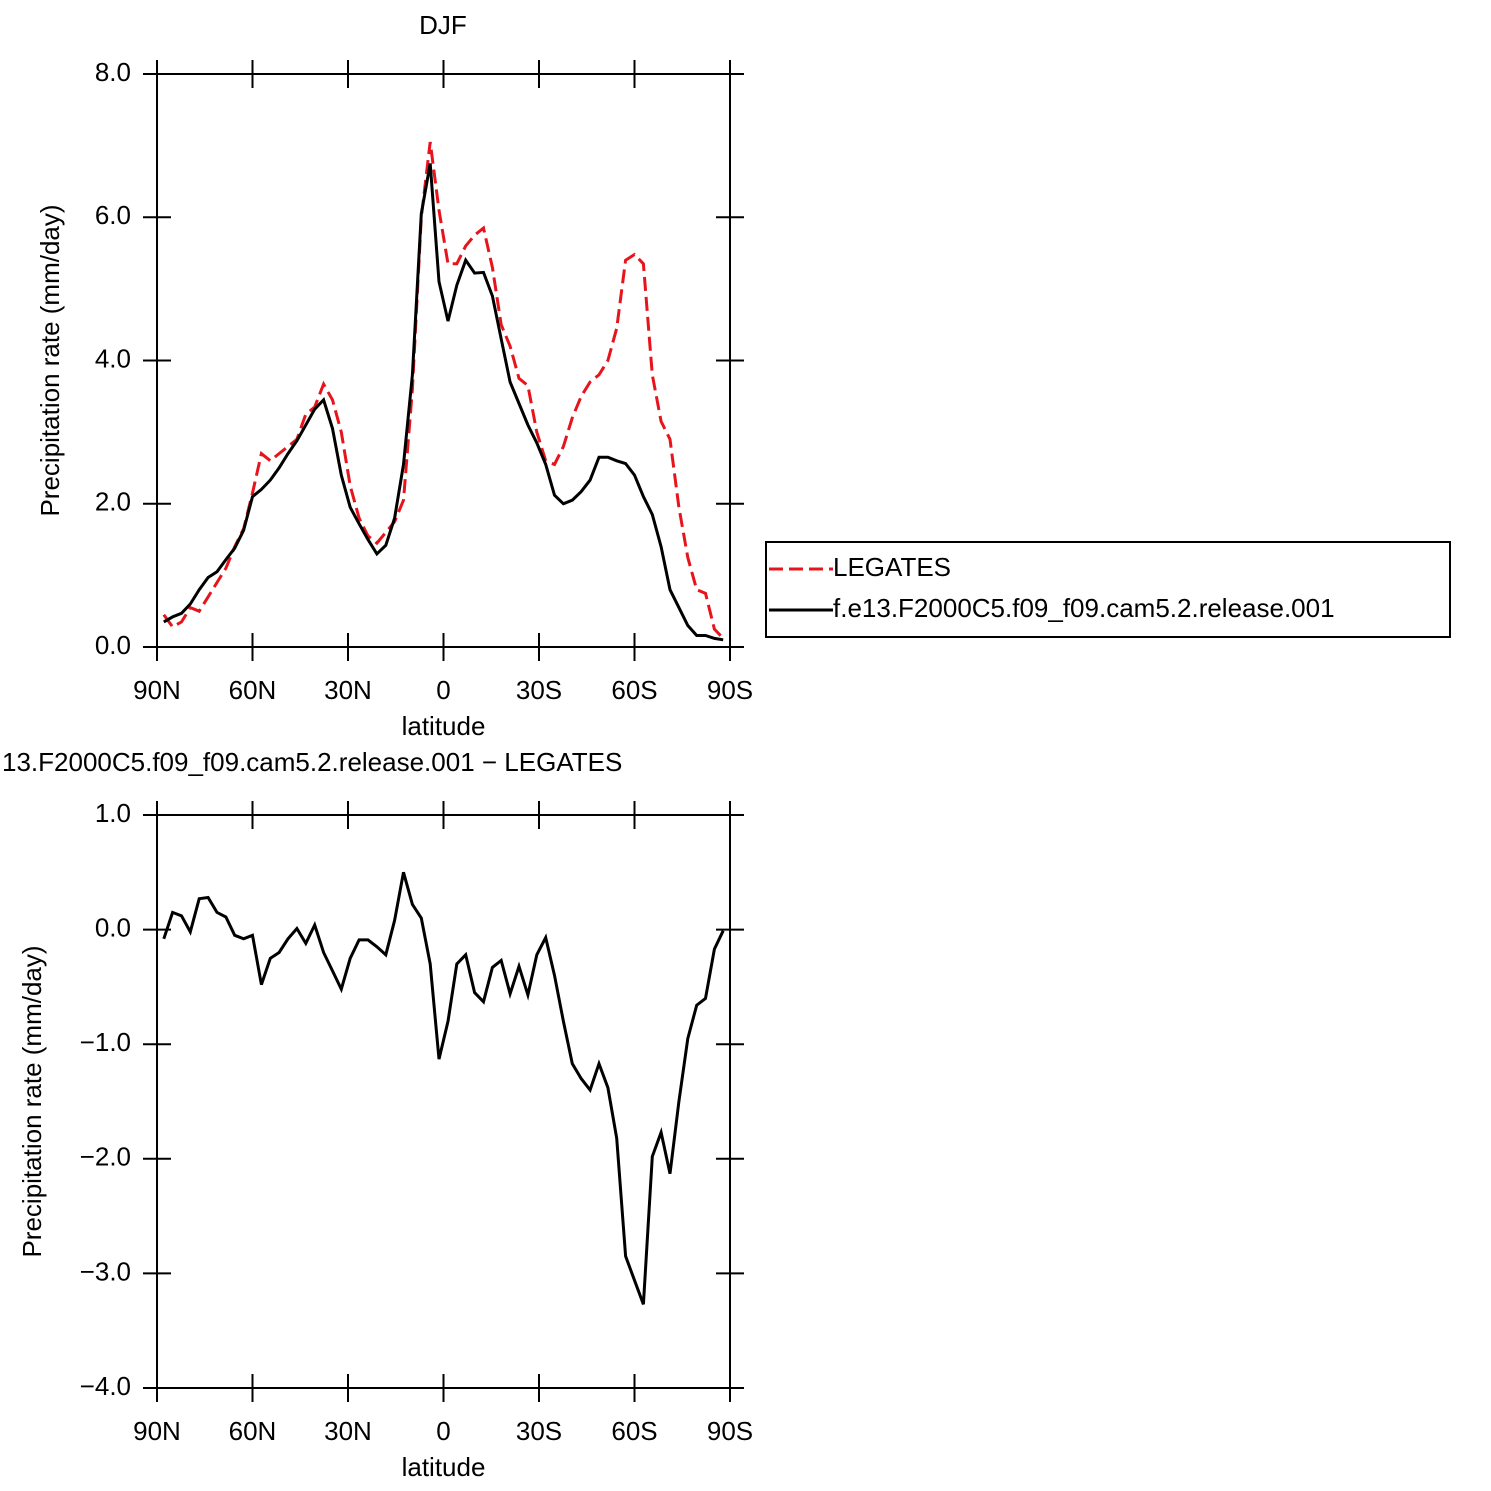  I want to click on y-tick-label: 6.0, so click(113, 215).